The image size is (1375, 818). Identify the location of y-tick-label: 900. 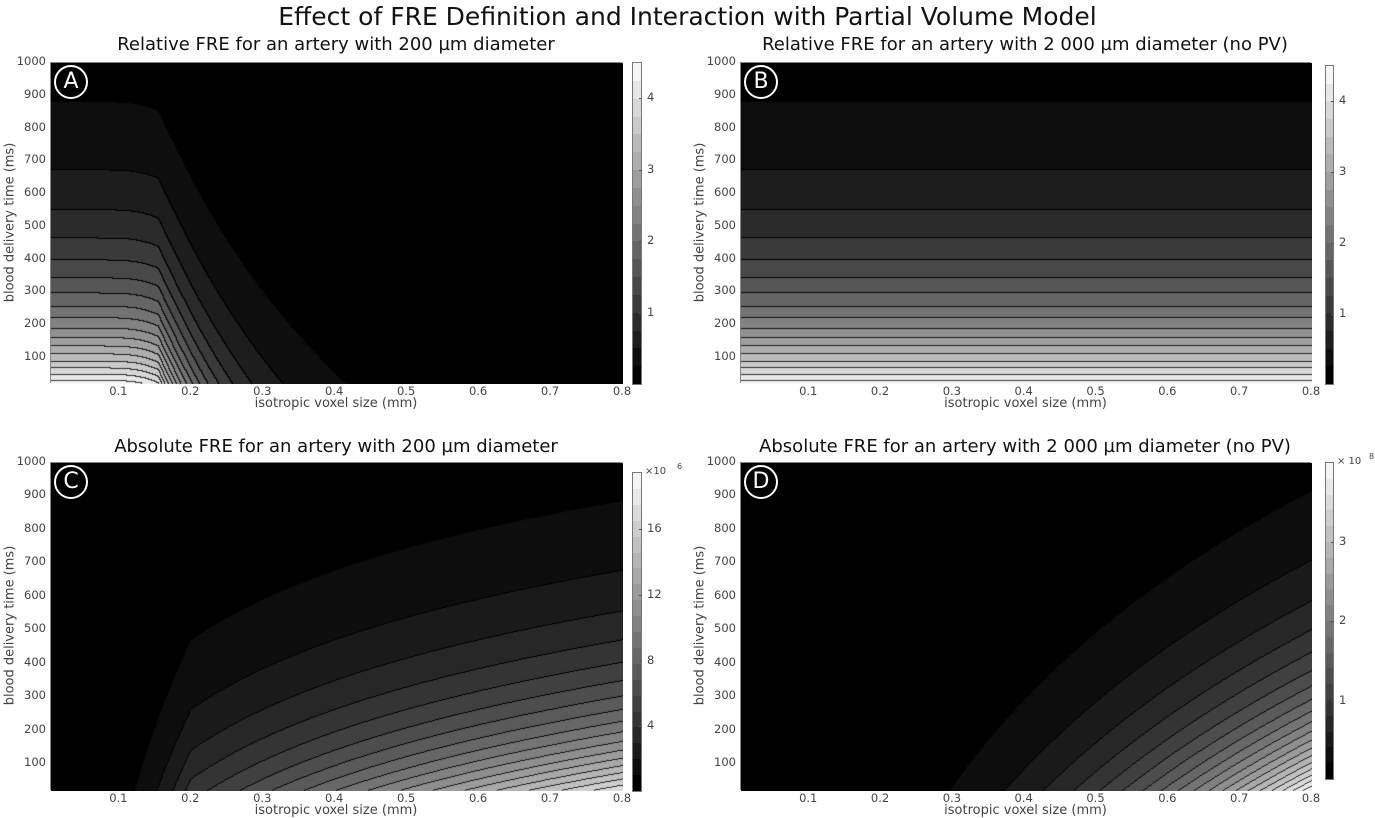
(35, 494).